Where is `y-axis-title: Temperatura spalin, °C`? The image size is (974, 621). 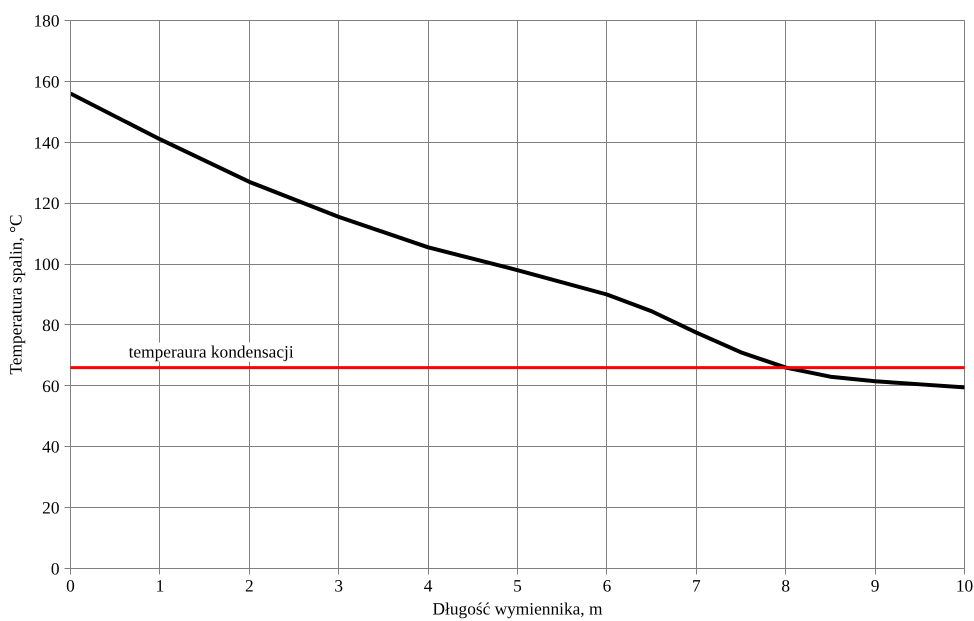
y-axis-title: Temperatura spalin, °C is located at coordinates (16, 294).